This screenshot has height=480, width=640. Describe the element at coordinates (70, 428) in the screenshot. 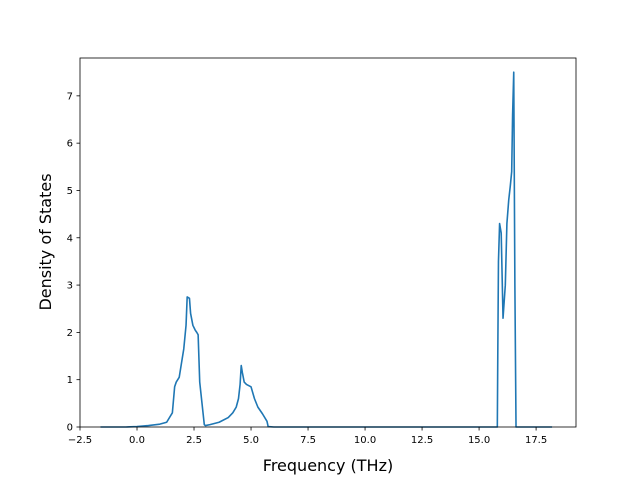

I see `y-tick-label: 0` at that location.